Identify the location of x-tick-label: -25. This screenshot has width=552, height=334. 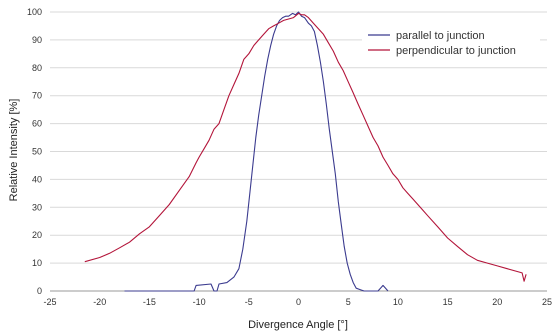
(49, 302).